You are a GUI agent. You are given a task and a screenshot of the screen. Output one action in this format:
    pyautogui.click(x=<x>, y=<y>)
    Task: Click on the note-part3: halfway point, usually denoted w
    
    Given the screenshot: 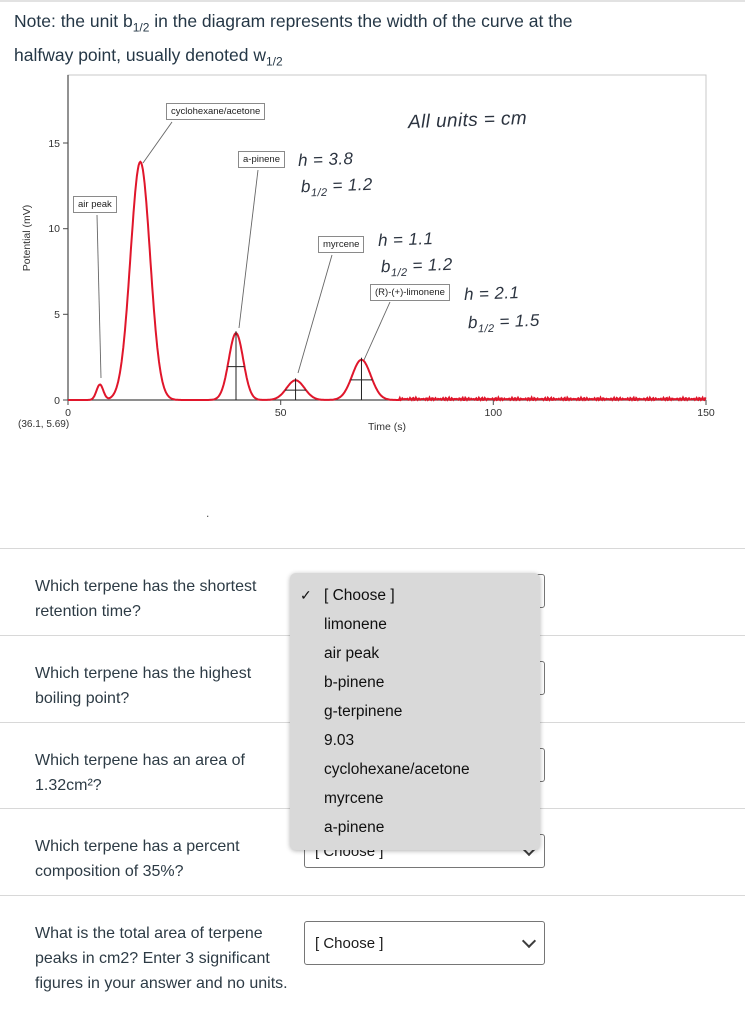 What is the action you would take?
    pyautogui.click(x=140, y=54)
    